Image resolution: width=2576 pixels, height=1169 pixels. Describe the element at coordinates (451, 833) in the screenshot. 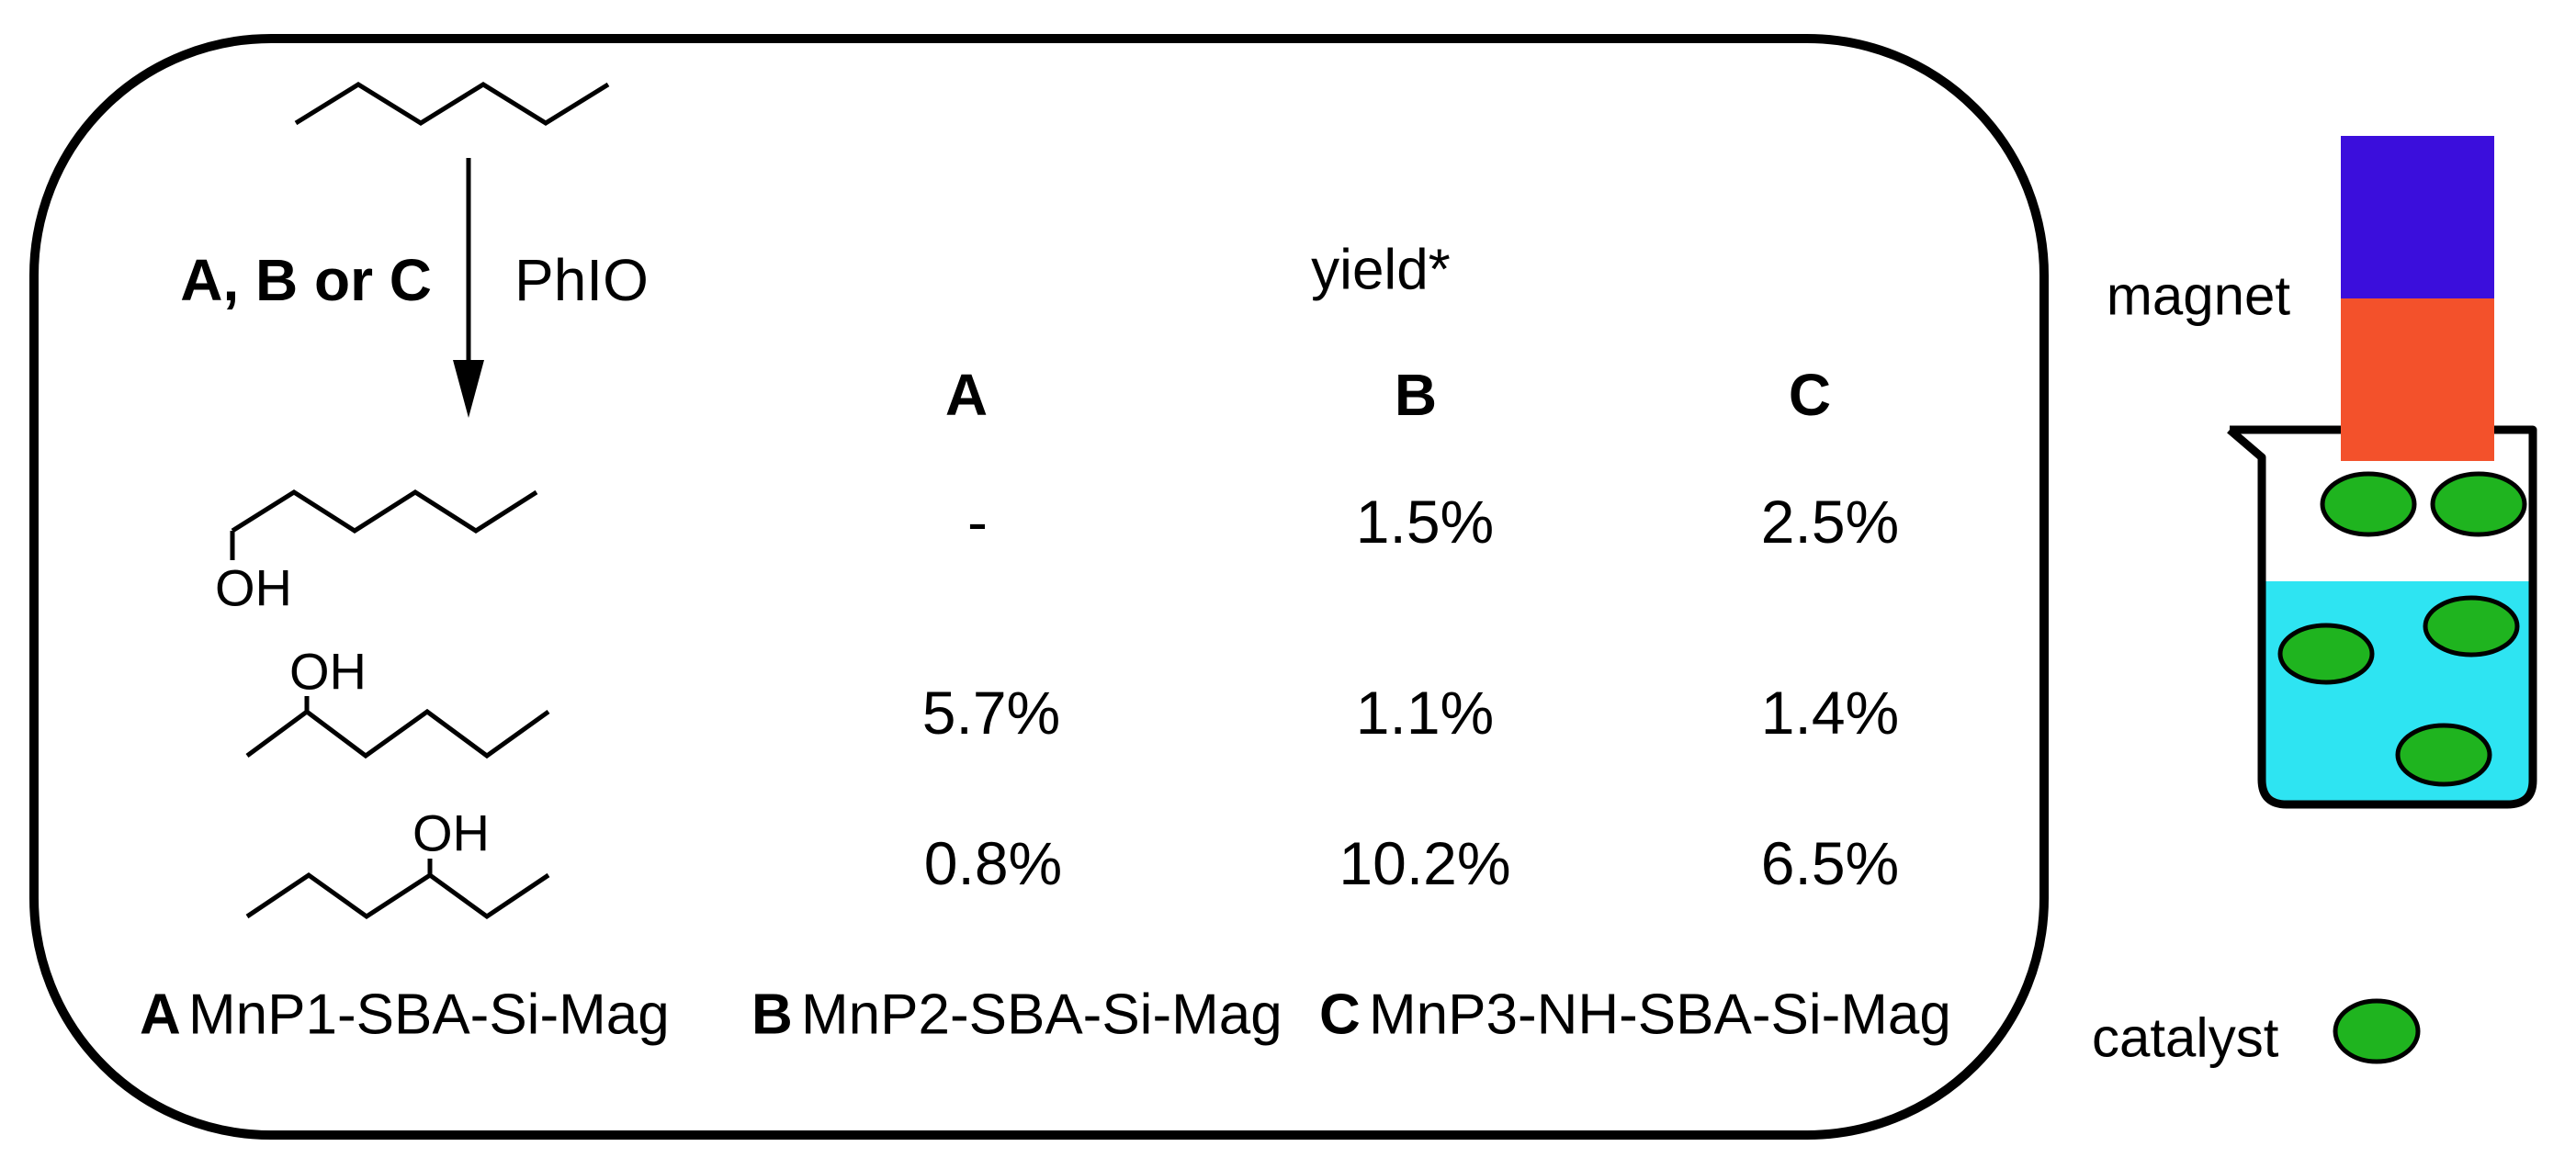

I see `hexan-3-ol-oh-label: OH` at that location.